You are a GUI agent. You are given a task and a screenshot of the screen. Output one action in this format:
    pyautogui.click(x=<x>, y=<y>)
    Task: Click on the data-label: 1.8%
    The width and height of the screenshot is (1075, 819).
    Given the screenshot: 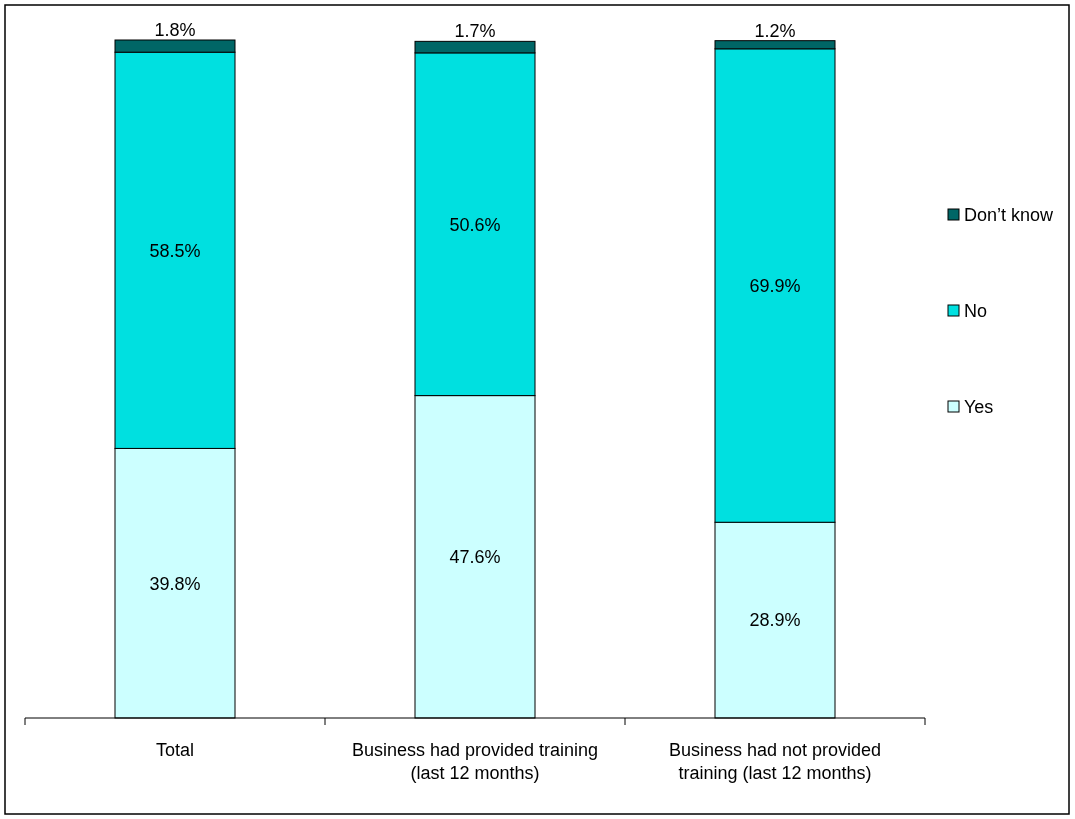 What is the action you would take?
    pyautogui.click(x=175, y=30)
    